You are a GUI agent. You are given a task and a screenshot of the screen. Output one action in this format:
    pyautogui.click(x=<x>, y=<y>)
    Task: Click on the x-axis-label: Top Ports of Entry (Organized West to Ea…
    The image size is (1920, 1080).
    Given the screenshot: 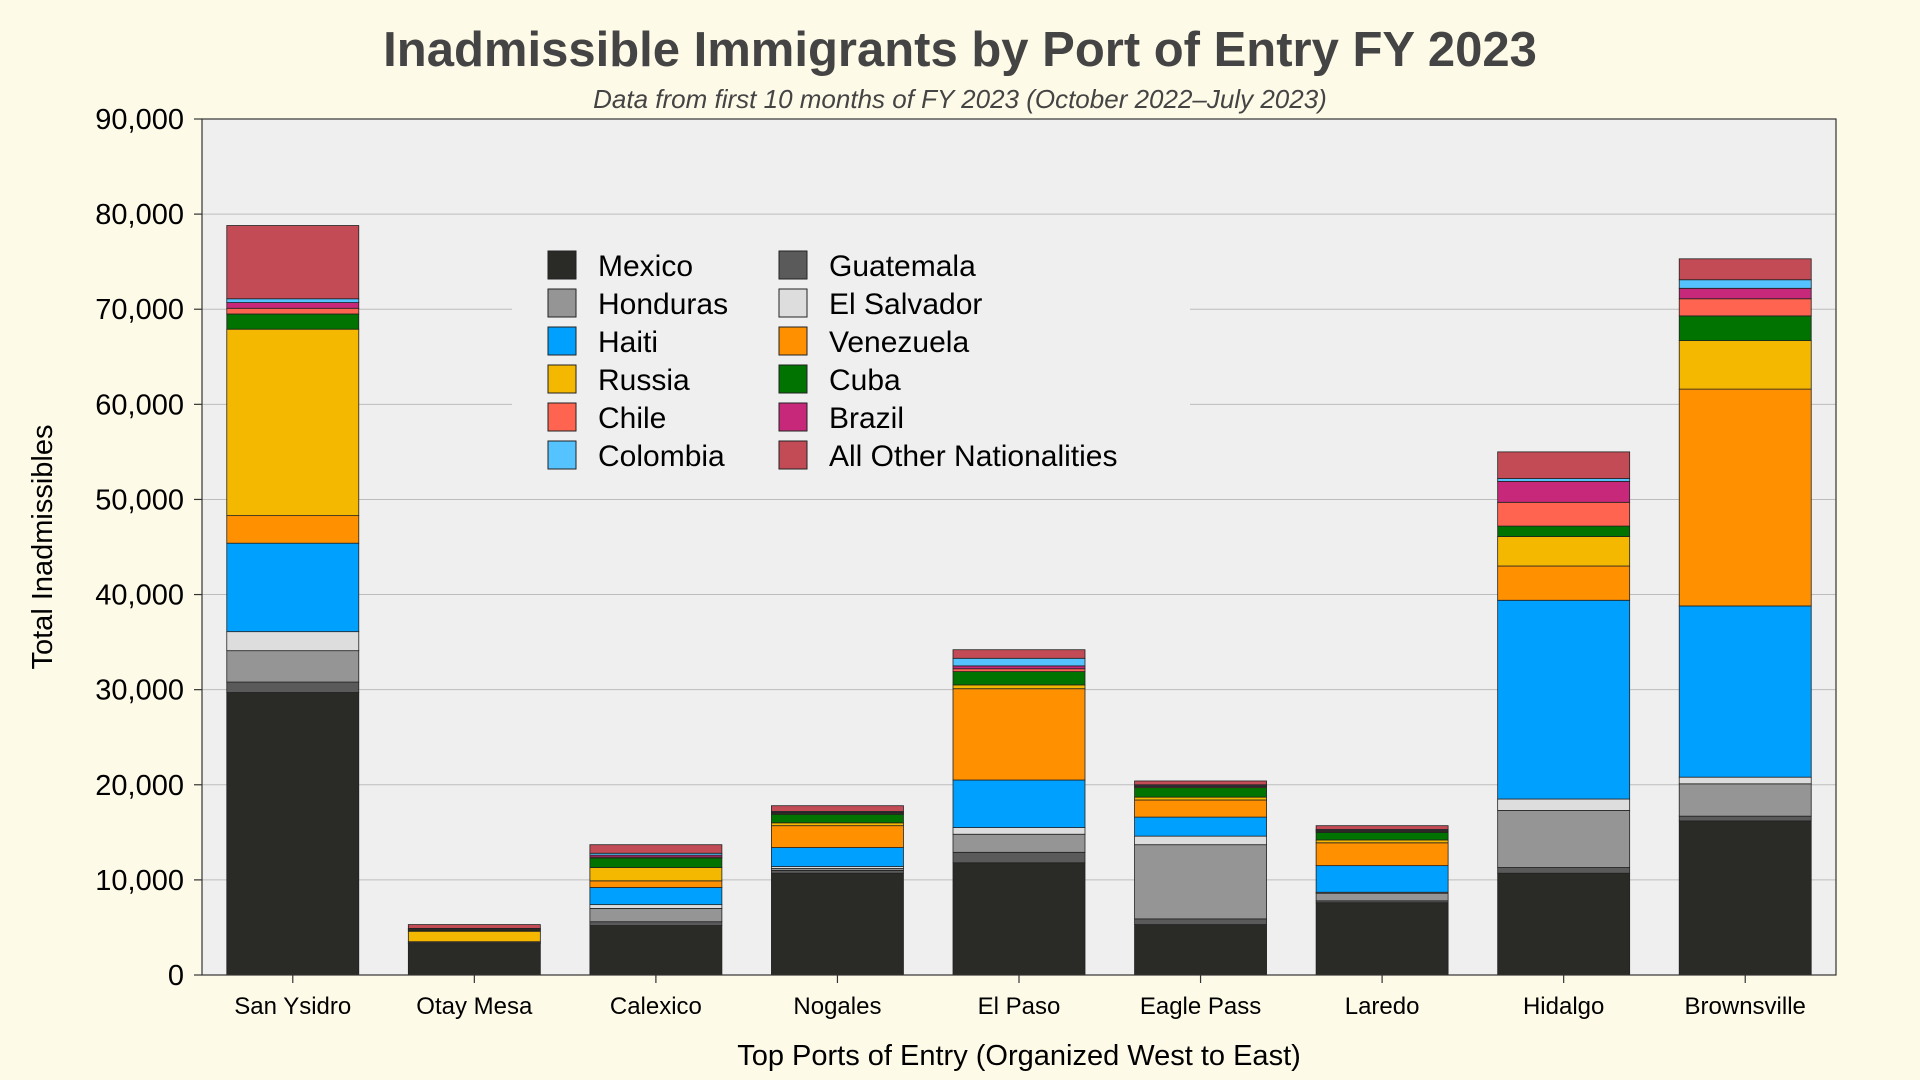 What is the action you would take?
    pyautogui.click(x=1019, y=1056)
    